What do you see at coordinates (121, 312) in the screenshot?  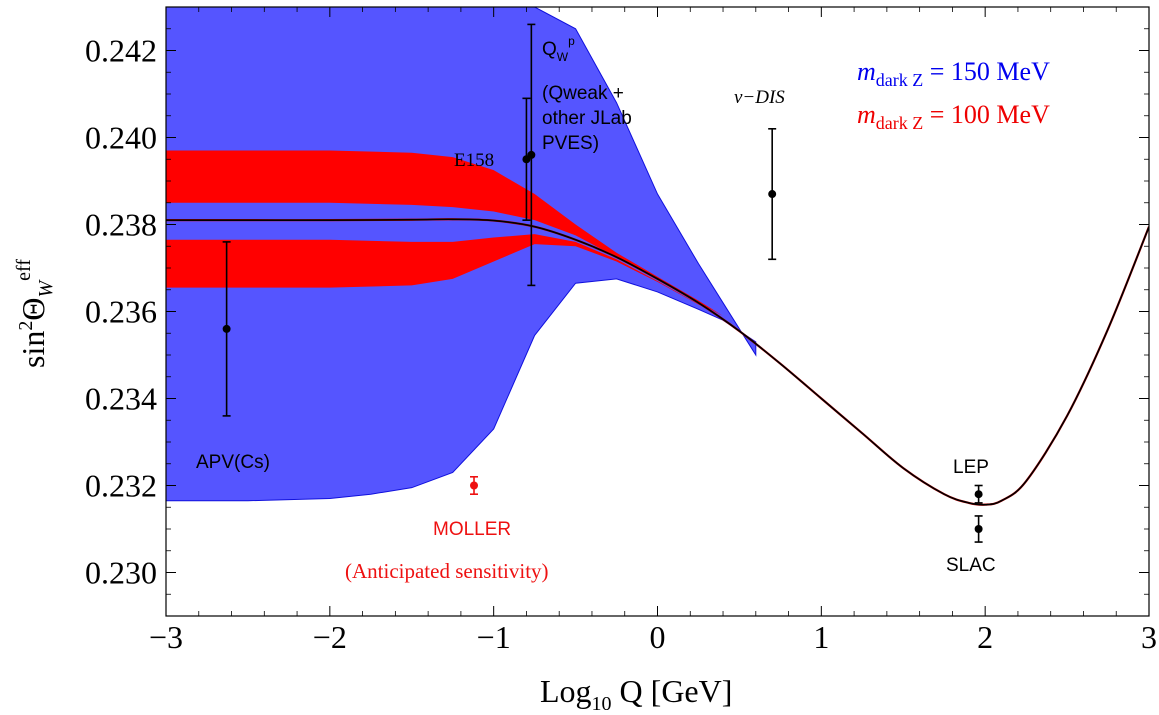 I see `y-tick-label-3: 0.236` at bounding box center [121, 312].